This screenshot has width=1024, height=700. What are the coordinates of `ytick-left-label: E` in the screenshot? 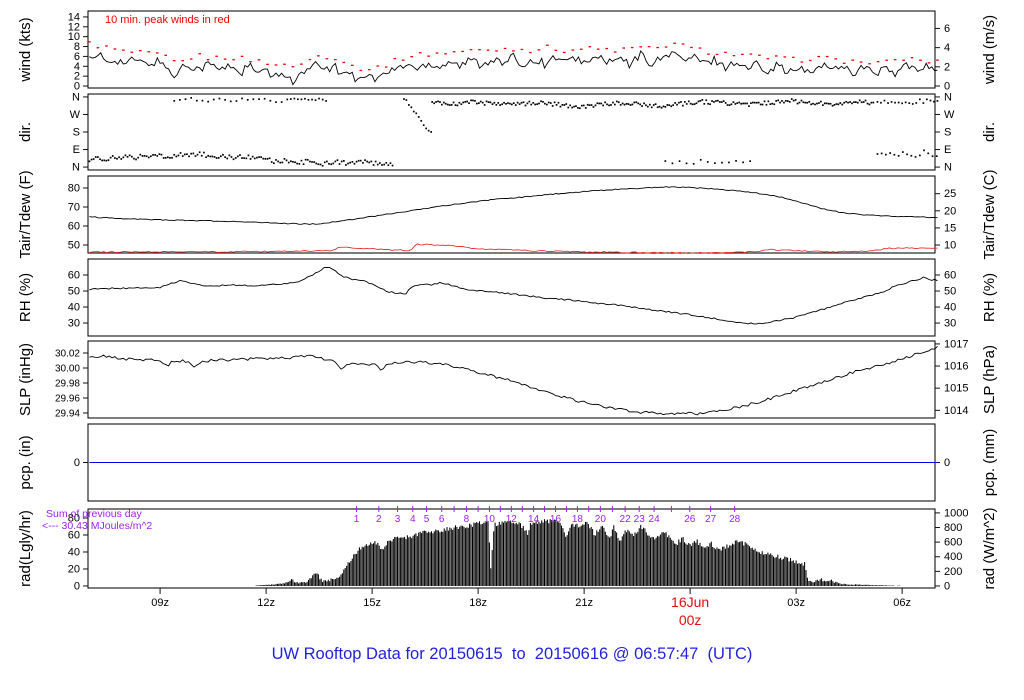 It's located at (76, 150).